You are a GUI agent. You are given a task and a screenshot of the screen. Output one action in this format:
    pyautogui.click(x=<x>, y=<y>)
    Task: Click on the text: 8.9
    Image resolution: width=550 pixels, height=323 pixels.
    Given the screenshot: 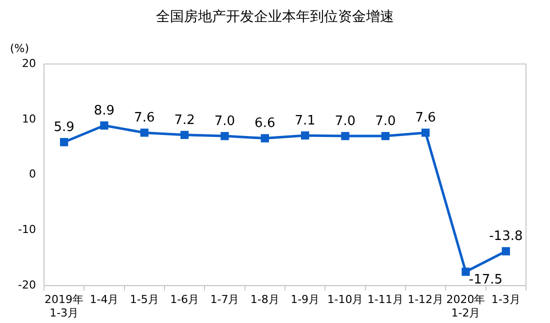 What is the action you would take?
    pyautogui.click(x=104, y=110)
    